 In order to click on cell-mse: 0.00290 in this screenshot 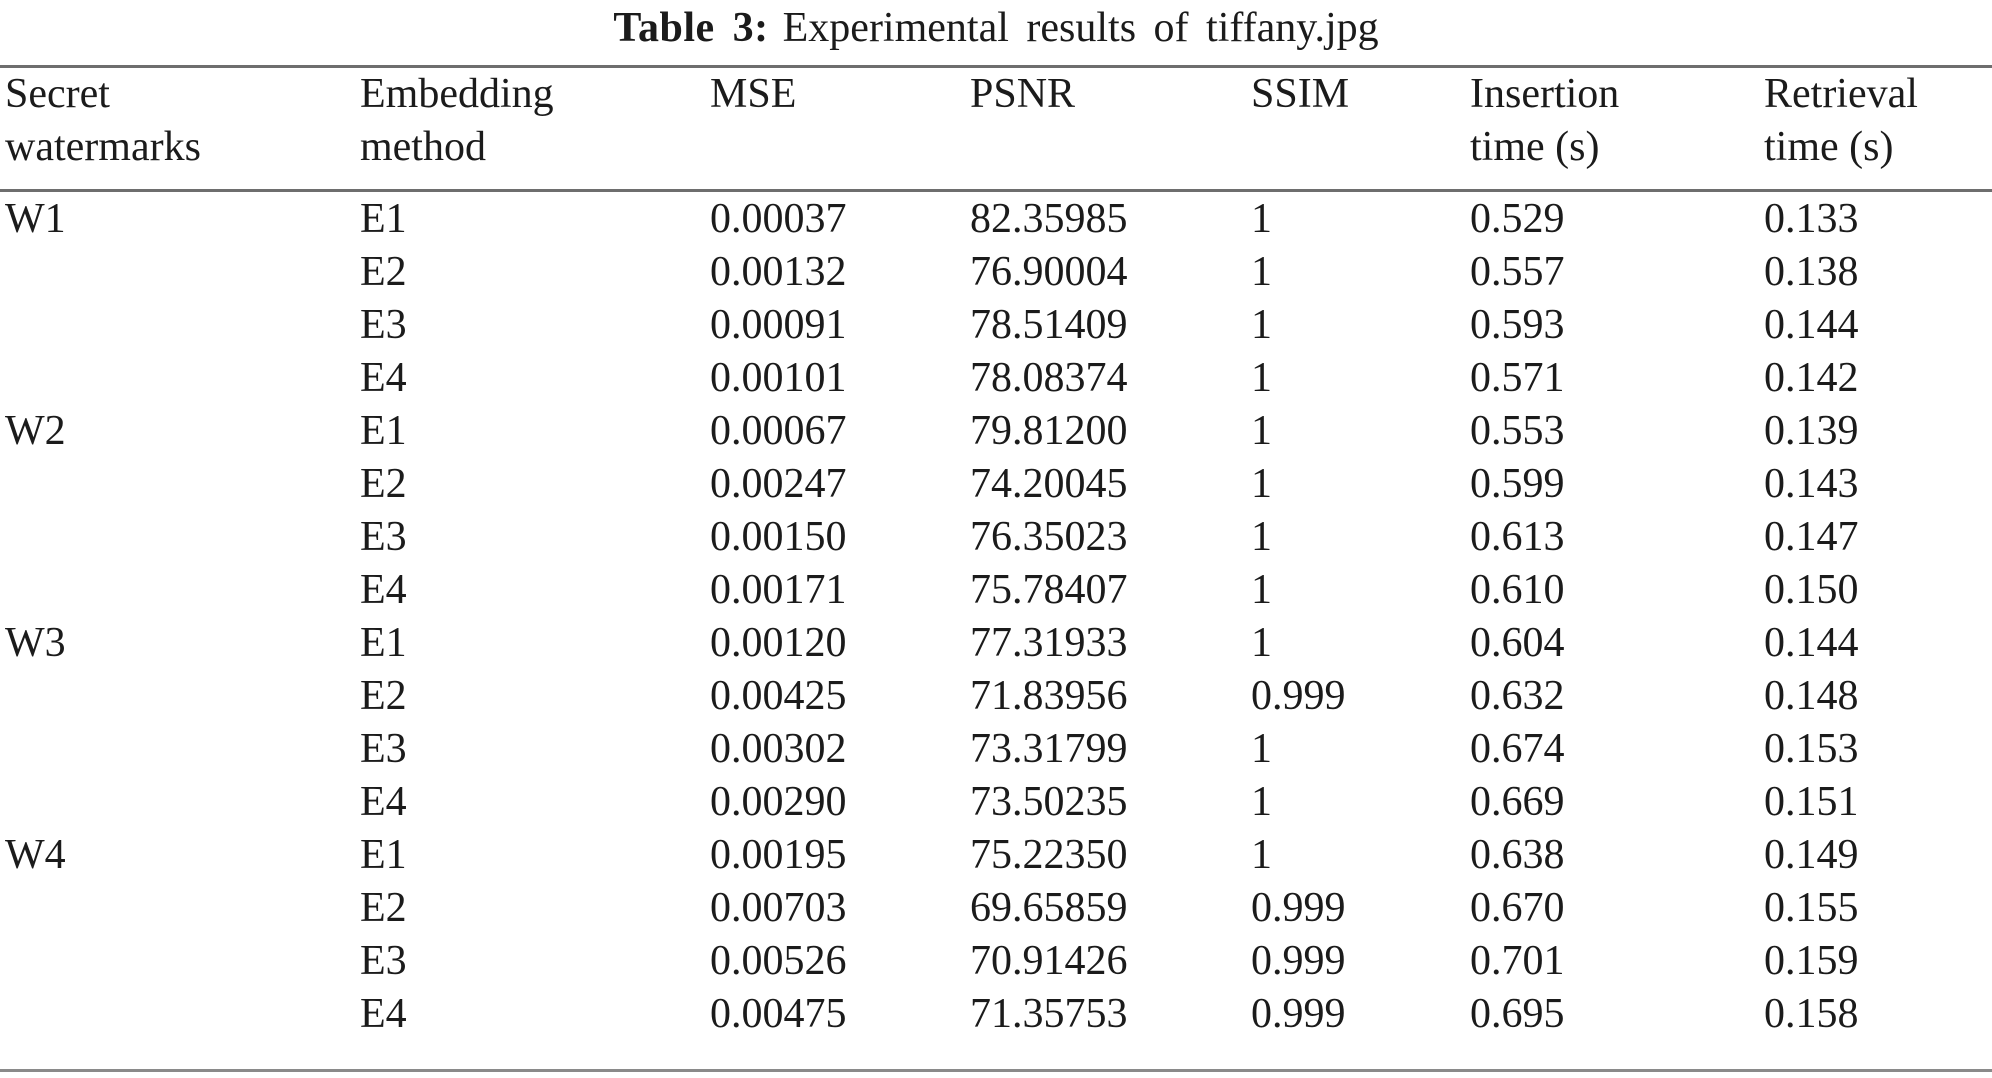, I will do `click(778, 802)`.